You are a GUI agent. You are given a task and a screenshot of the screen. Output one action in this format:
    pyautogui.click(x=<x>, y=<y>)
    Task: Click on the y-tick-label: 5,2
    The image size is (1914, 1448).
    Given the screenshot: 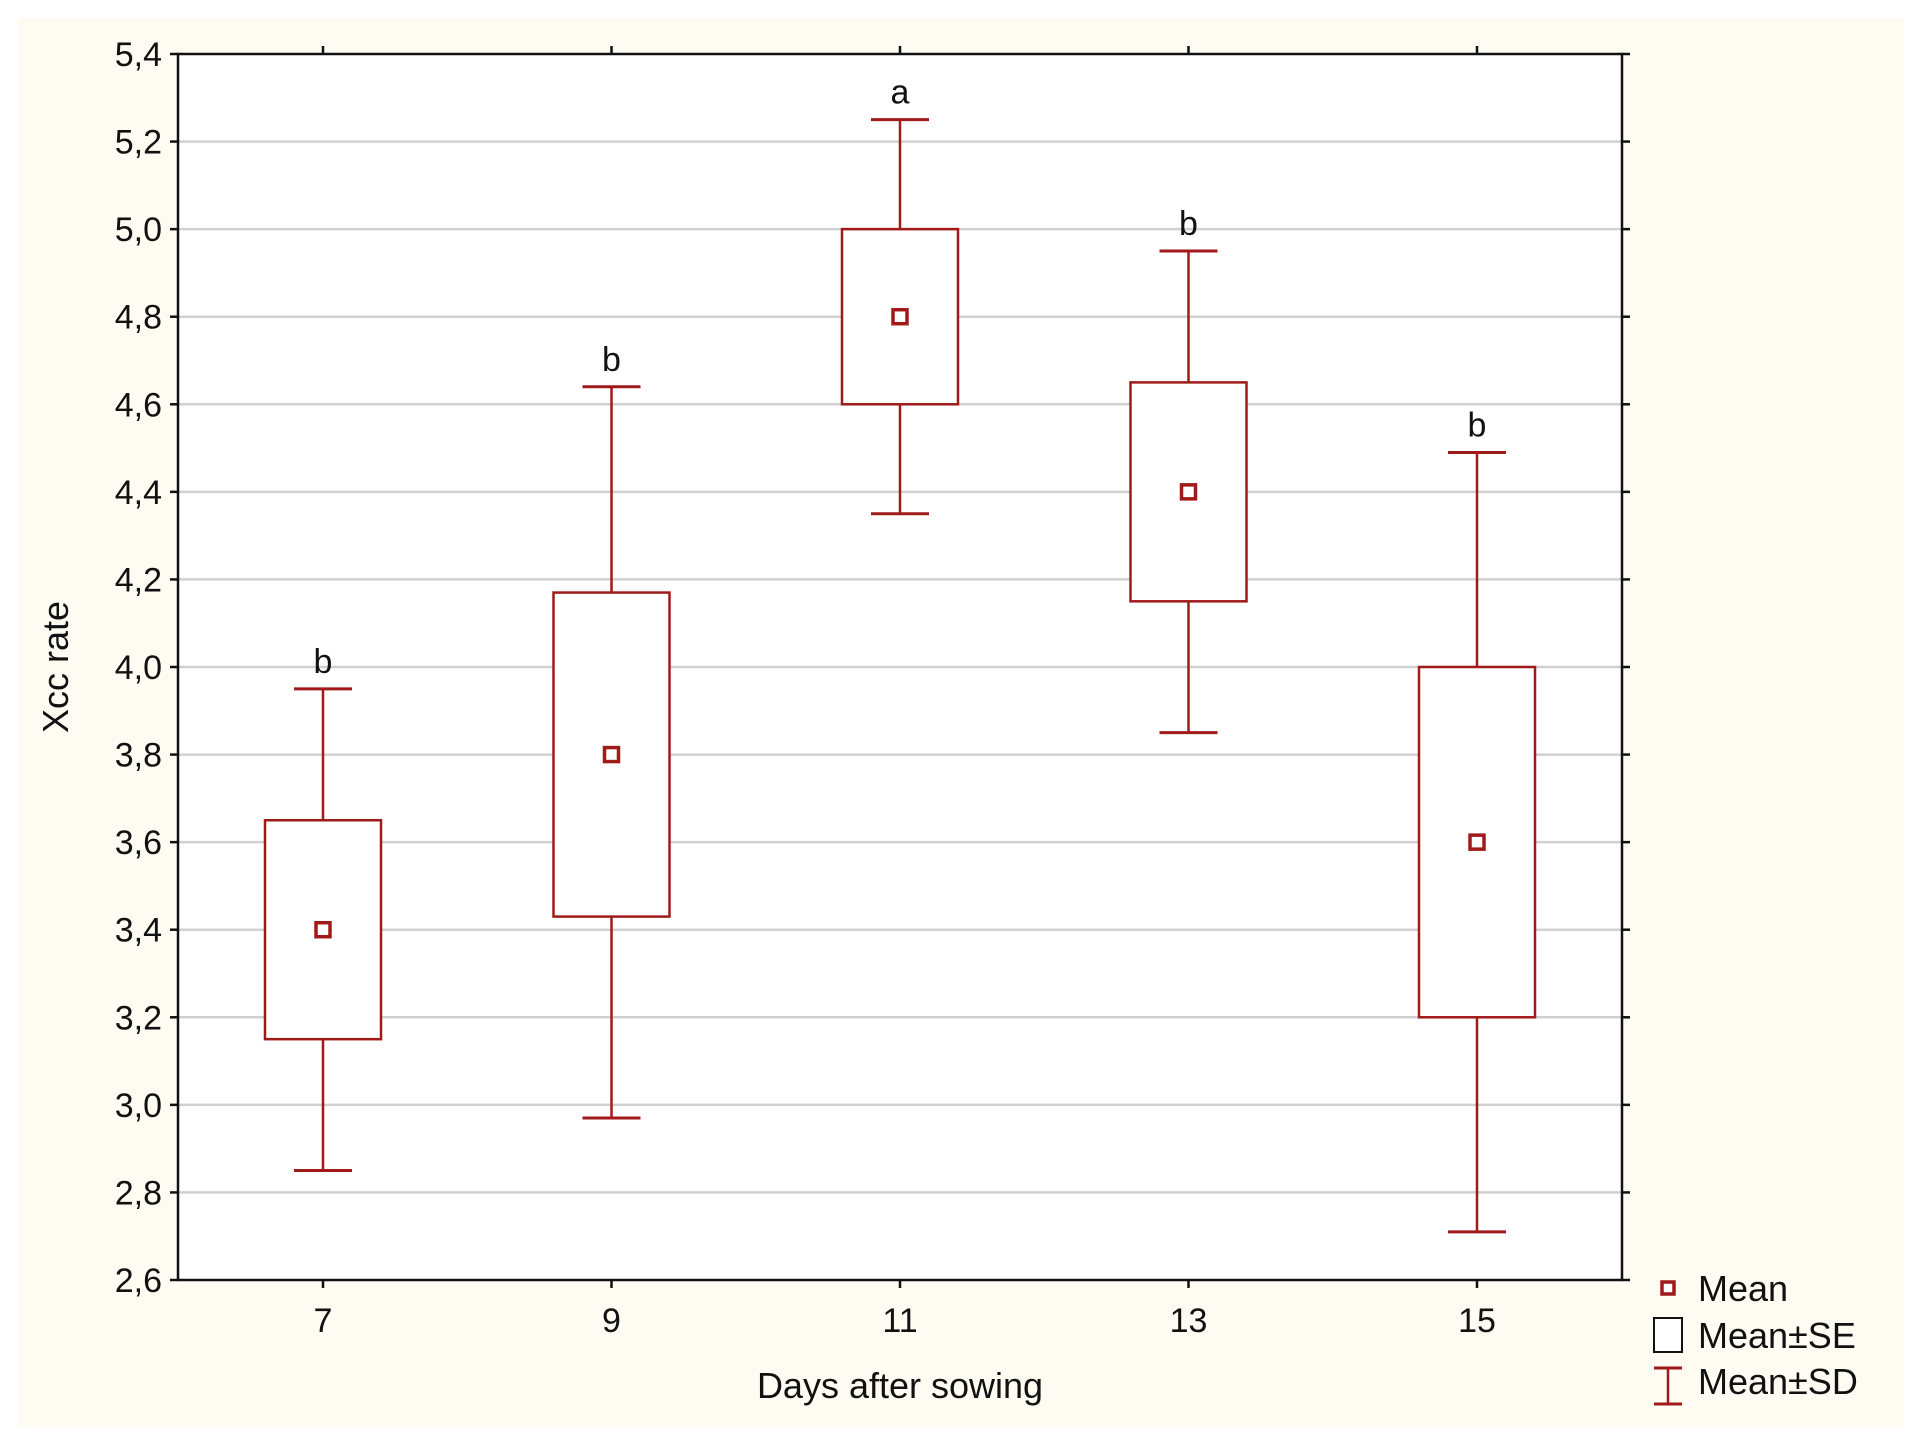 What is the action you would take?
    pyautogui.click(x=138, y=143)
    